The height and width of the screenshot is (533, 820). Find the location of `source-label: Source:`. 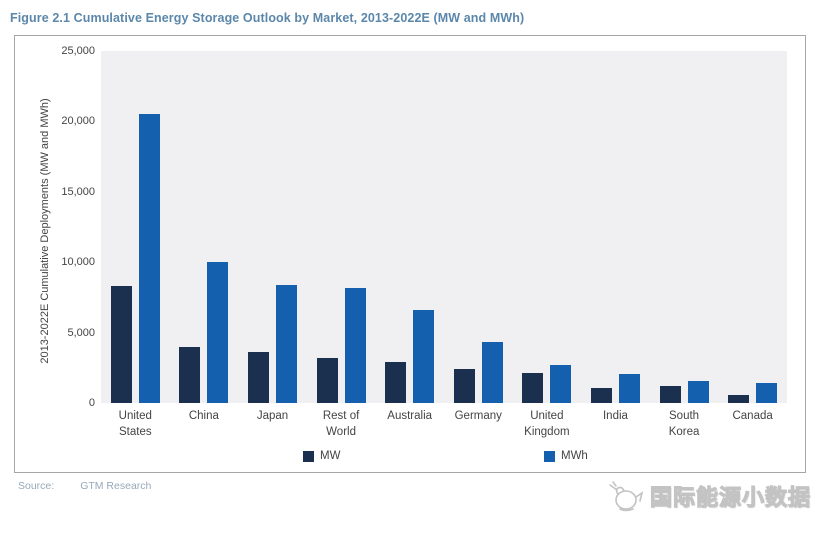

source-label: Source: is located at coordinates (36, 486).